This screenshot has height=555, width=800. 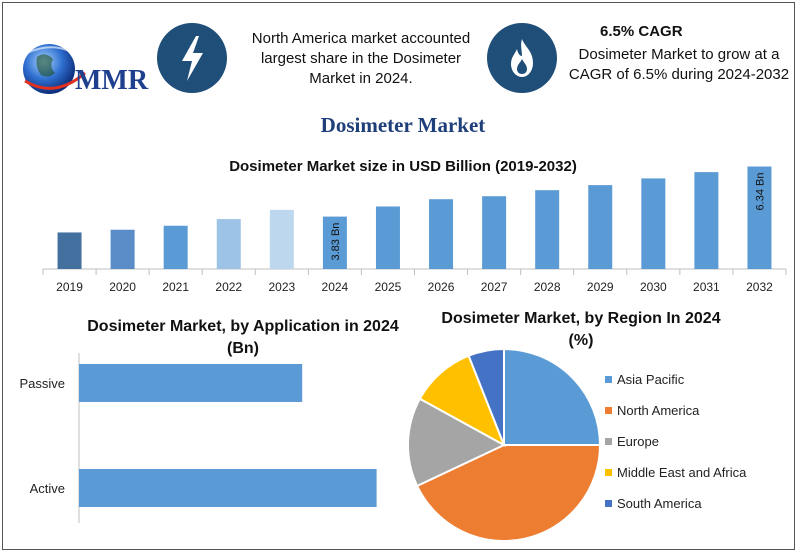 I want to click on page-title: Dosimeter Market, so click(x=403, y=125).